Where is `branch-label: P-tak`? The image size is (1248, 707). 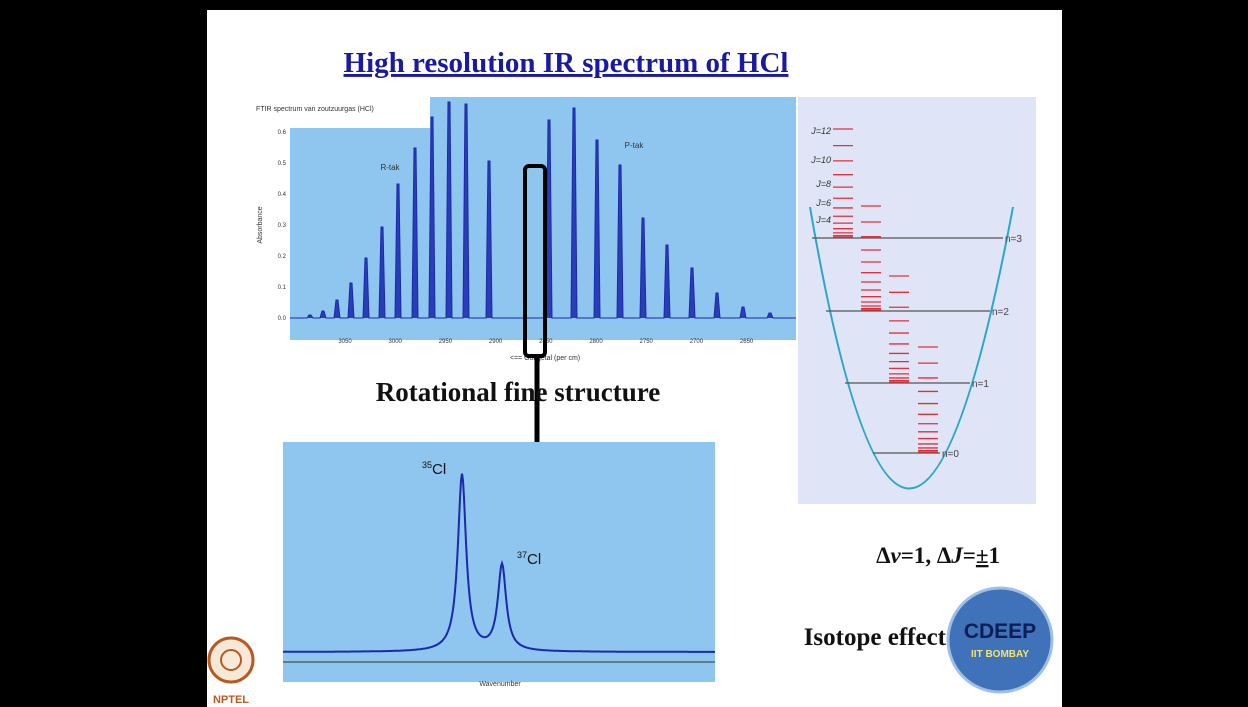
branch-label: P-tak is located at coordinates (635, 145).